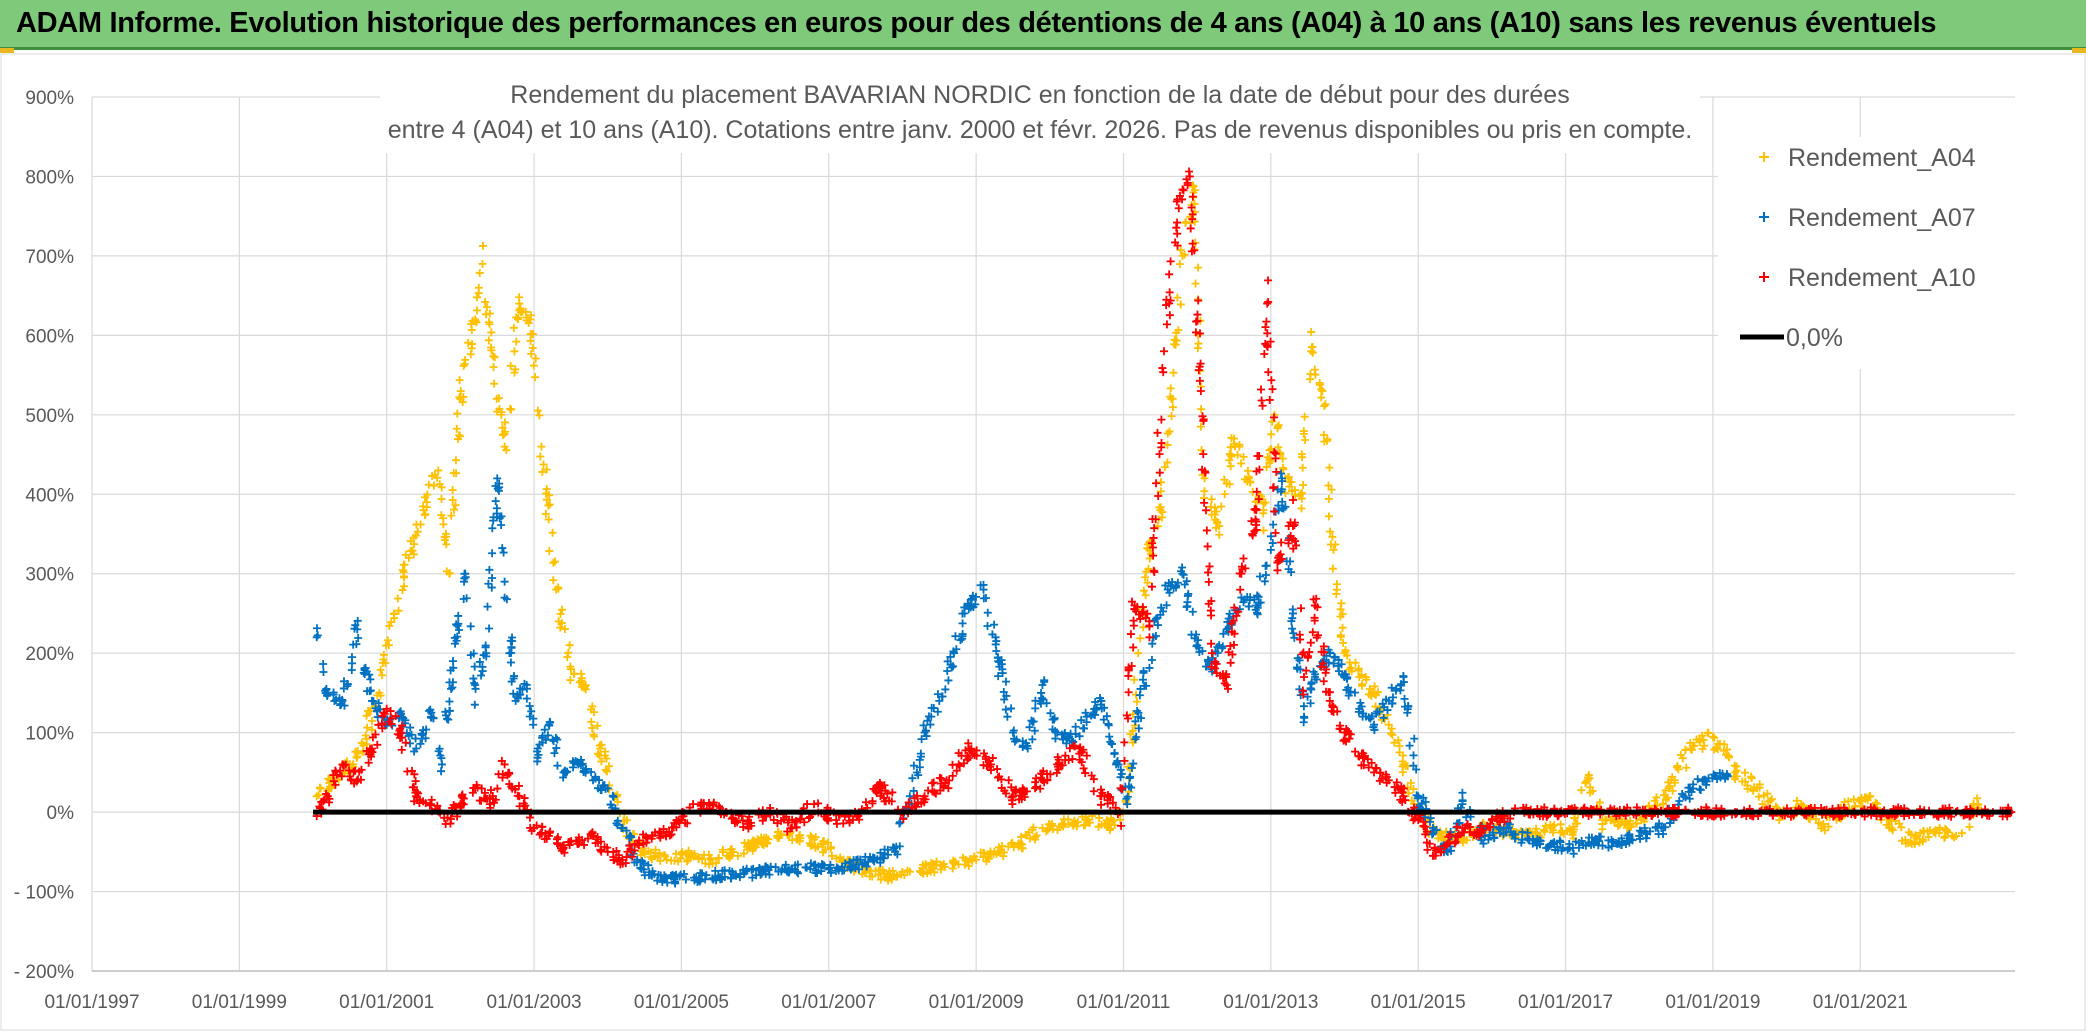  Describe the element at coordinates (44, 893) in the screenshot. I see `y-tick-label: - 100%` at that location.